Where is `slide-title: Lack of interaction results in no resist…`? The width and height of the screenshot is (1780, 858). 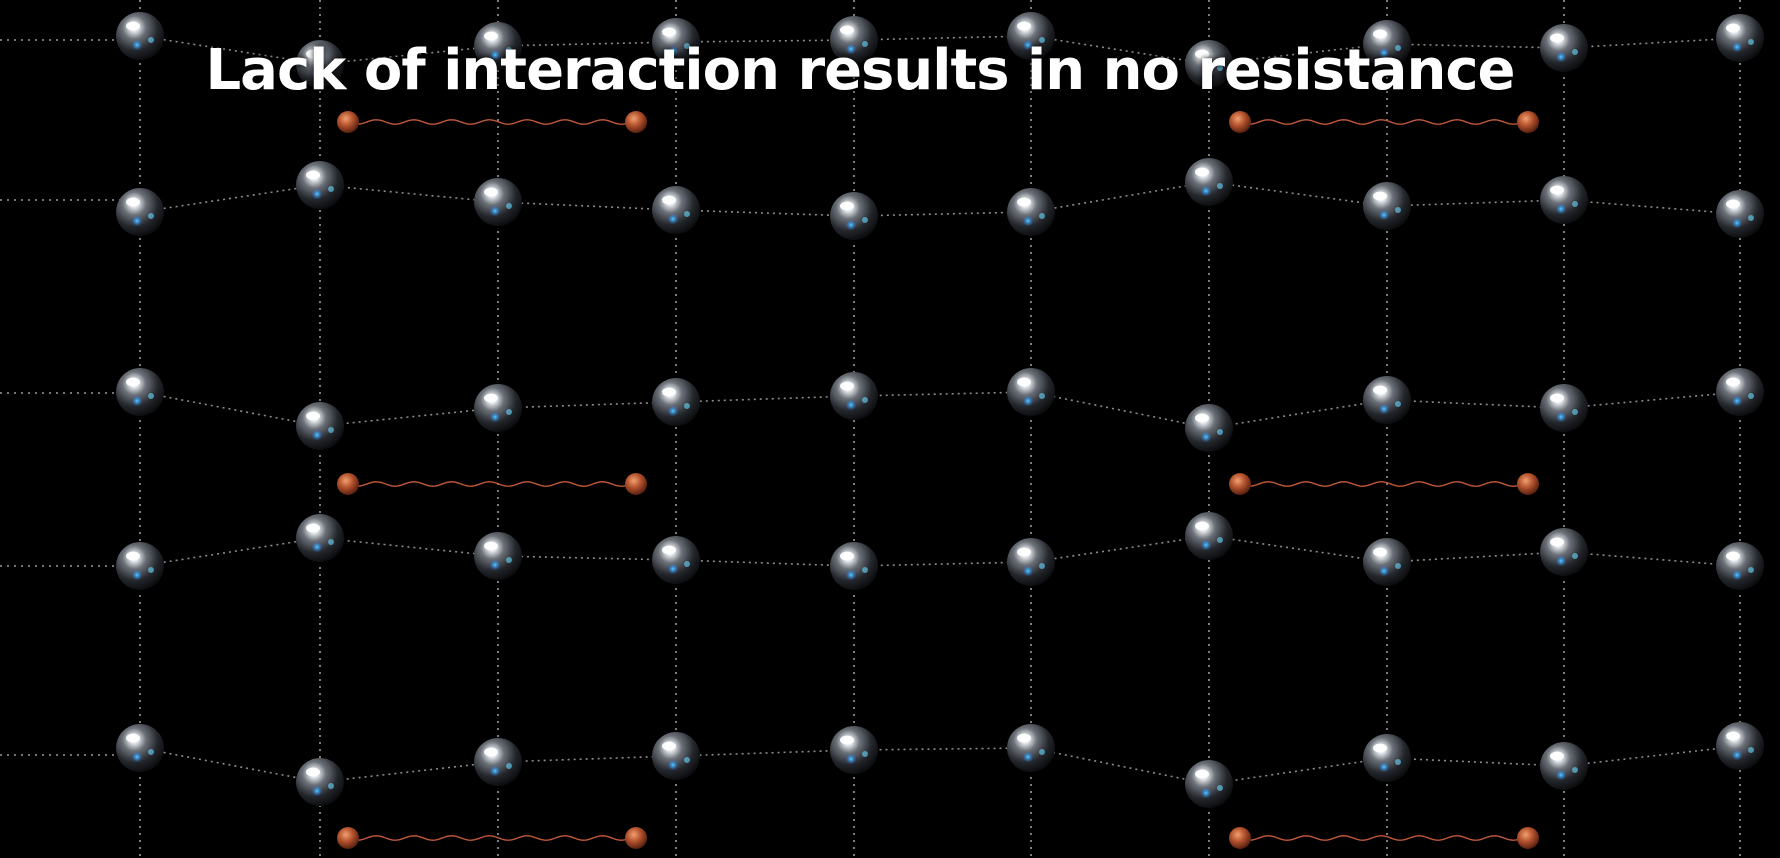
slide-title: Lack of interaction results in no resist… is located at coordinates (860, 70).